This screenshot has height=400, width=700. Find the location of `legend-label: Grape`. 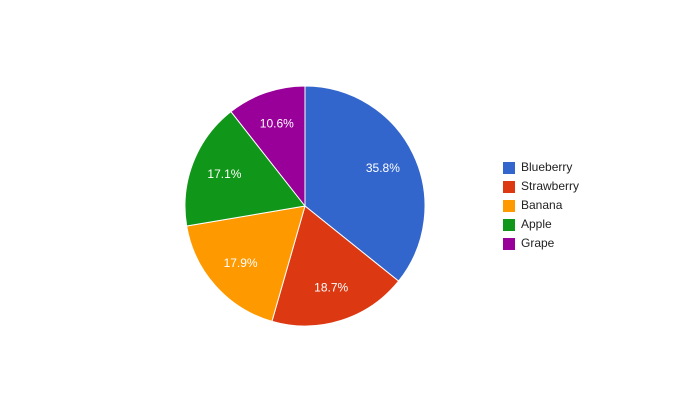

legend-label: Grape is located at coordinates (538, 243).